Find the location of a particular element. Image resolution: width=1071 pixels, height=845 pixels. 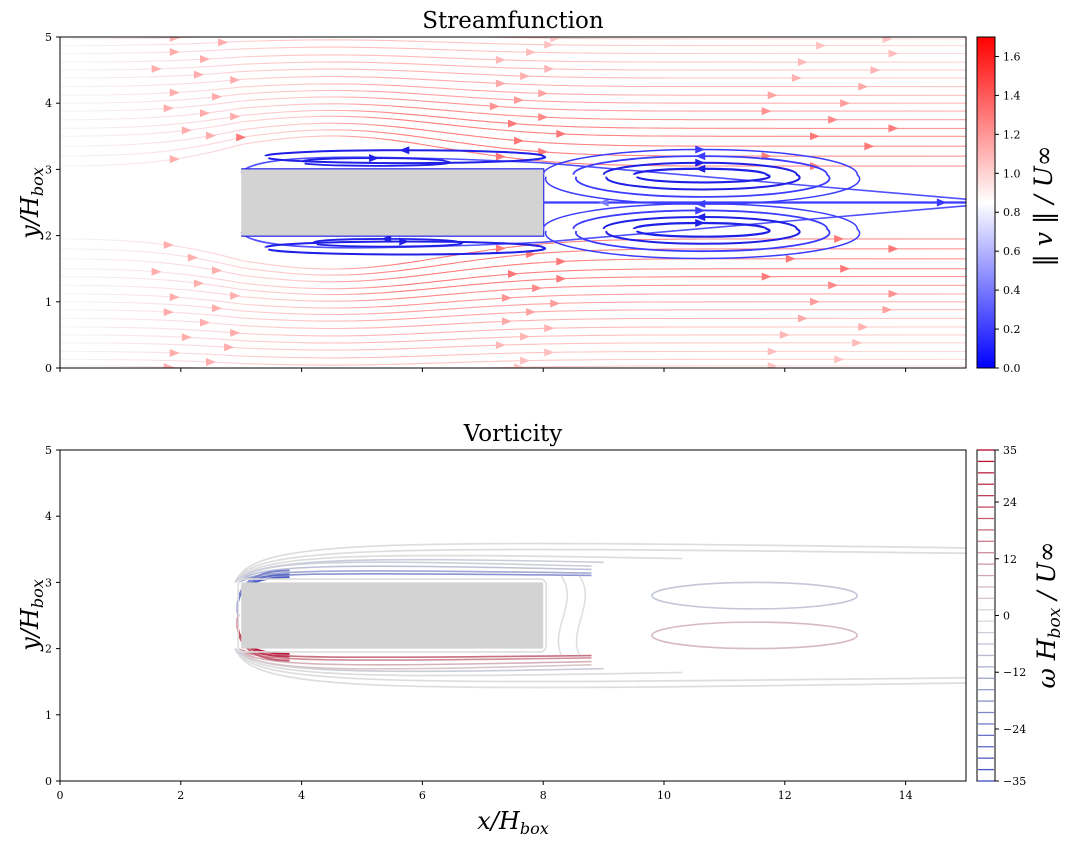

svg-text: ω Hbox / U∞ is located at coordinates (1048, 614).